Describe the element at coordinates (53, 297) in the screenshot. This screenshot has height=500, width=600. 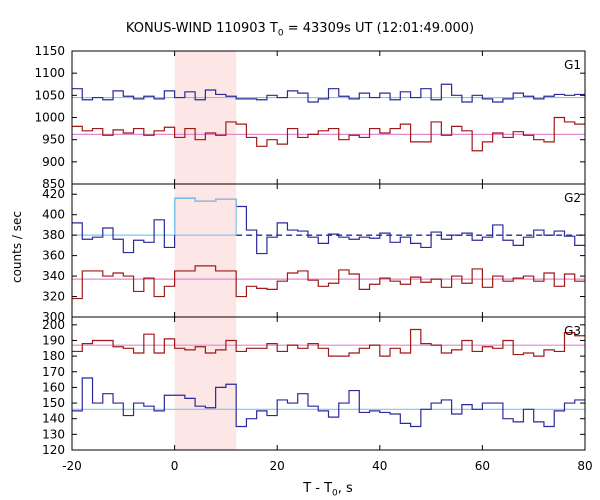
I see `y-tick-label-G2: 320` at that location.